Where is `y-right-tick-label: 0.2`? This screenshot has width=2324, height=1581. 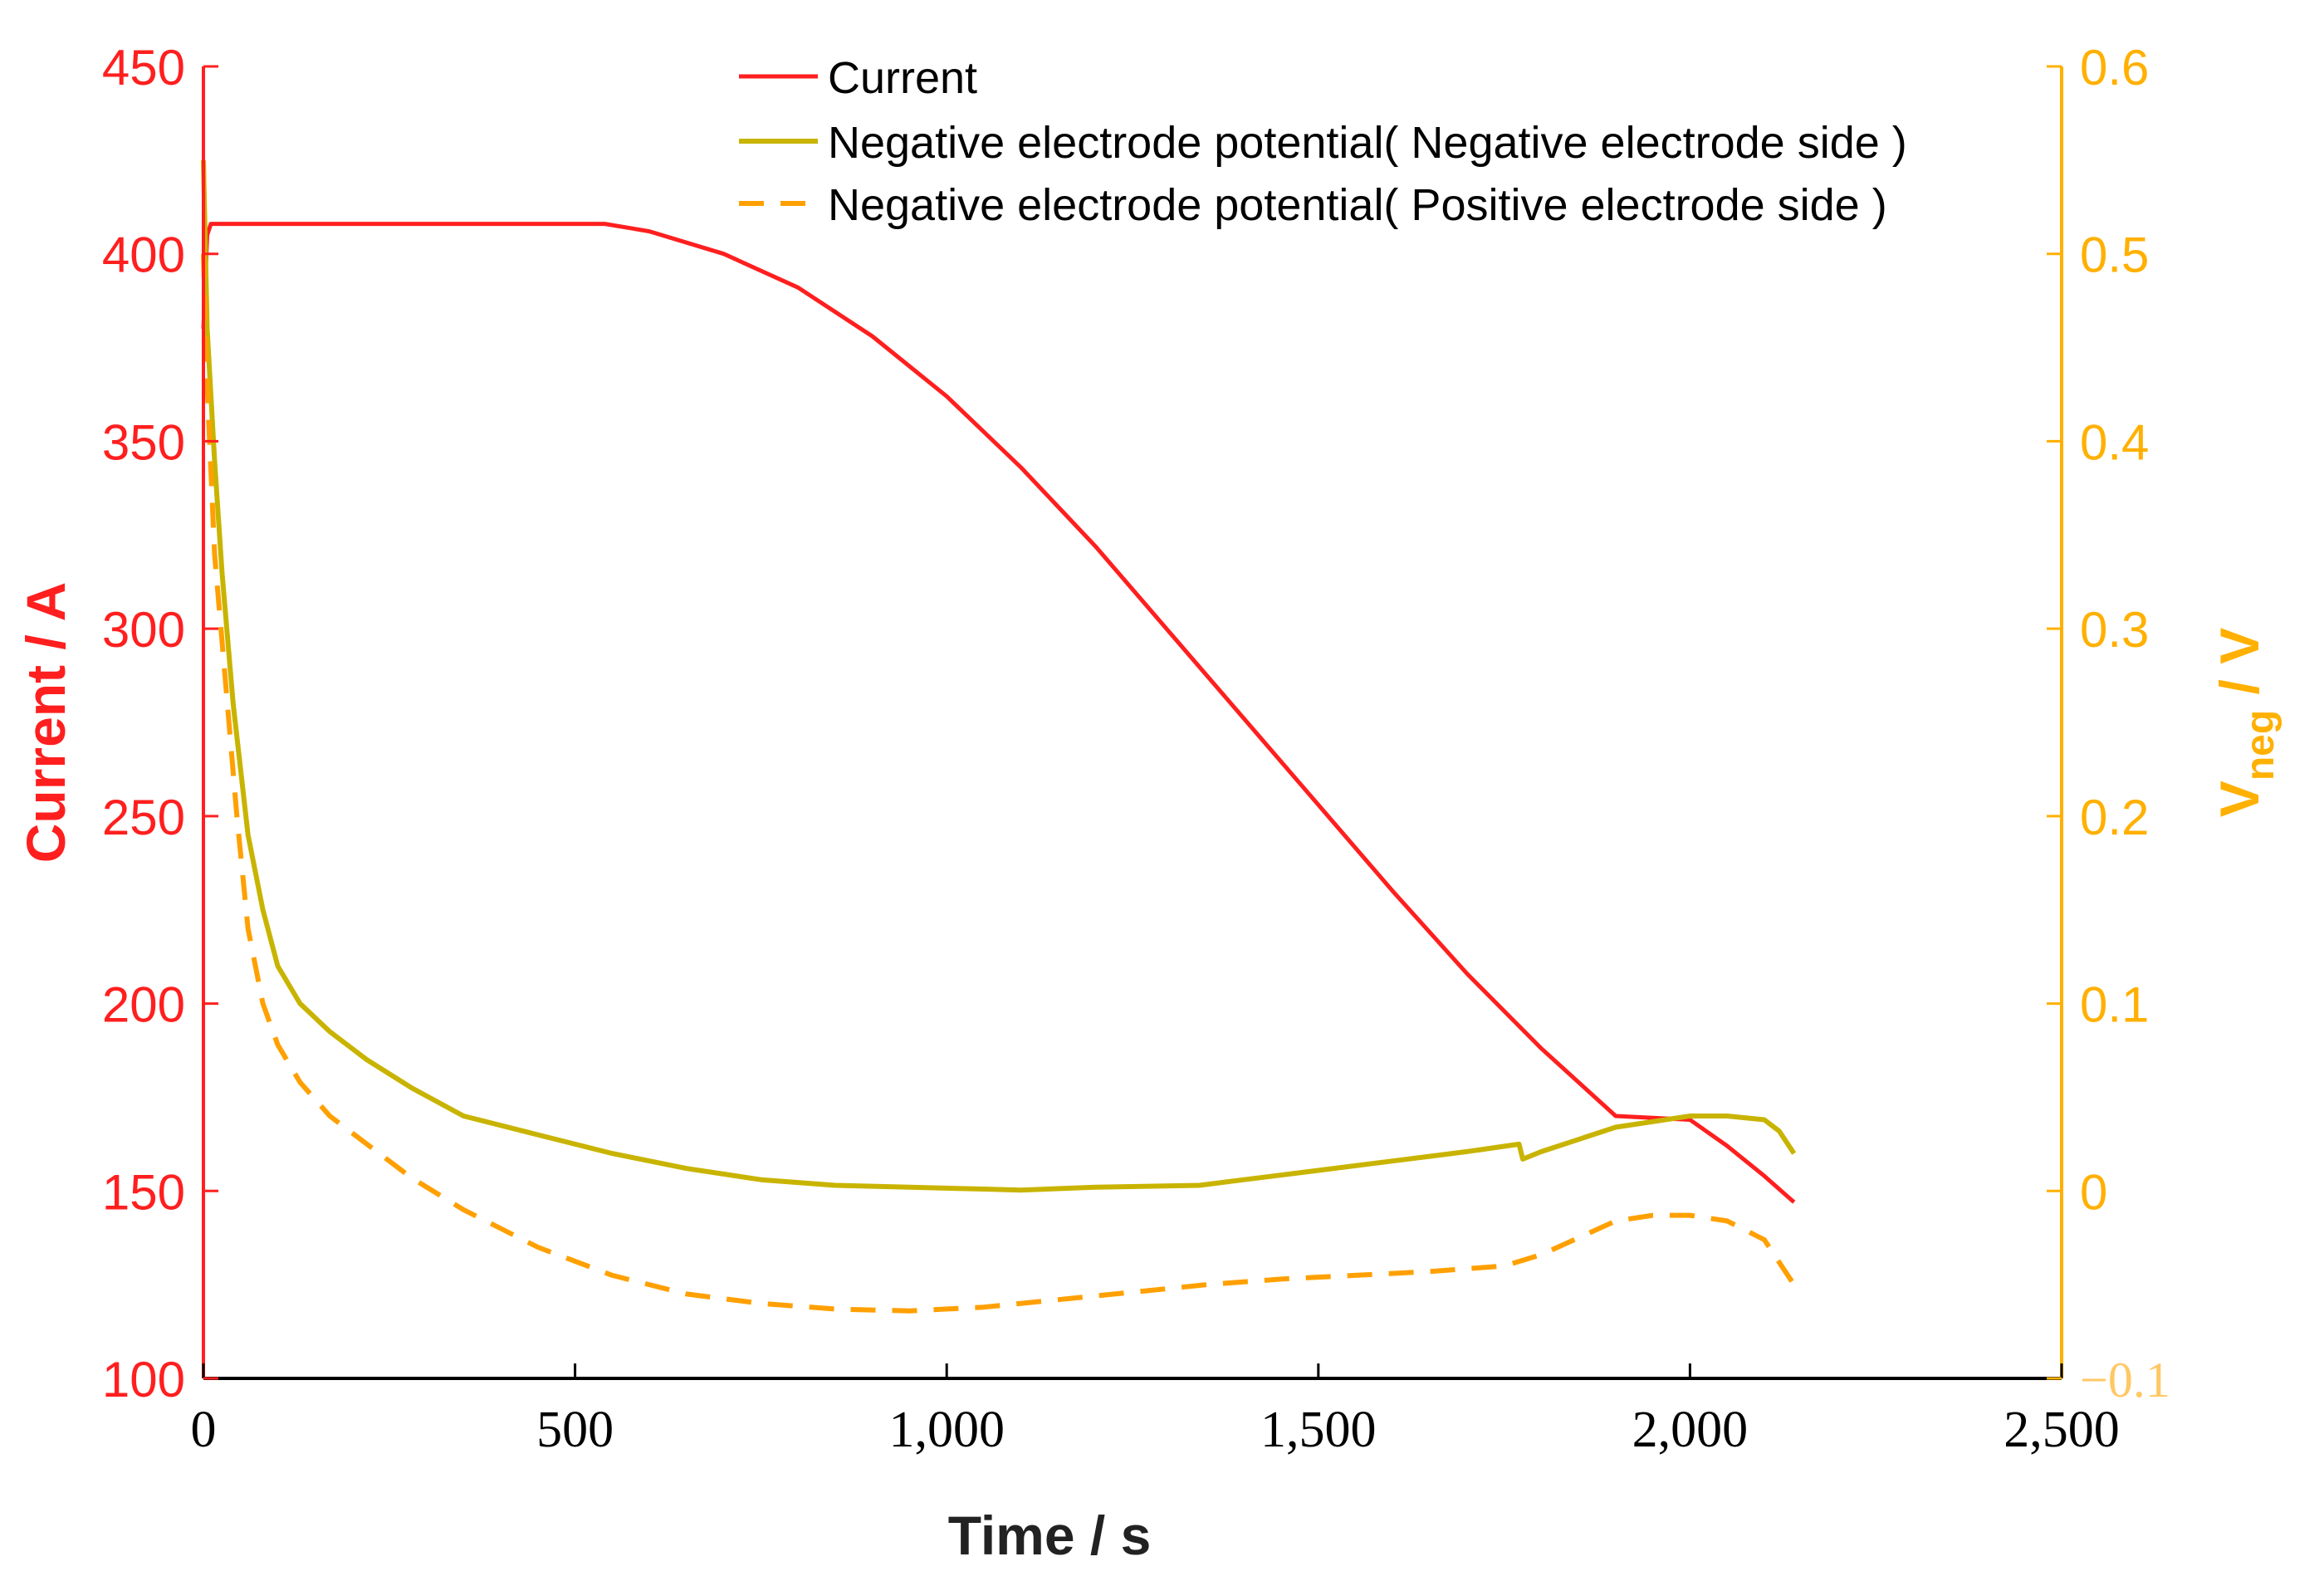 y-right-tick-label: 0.2 is located at coordinates (2114, 817).